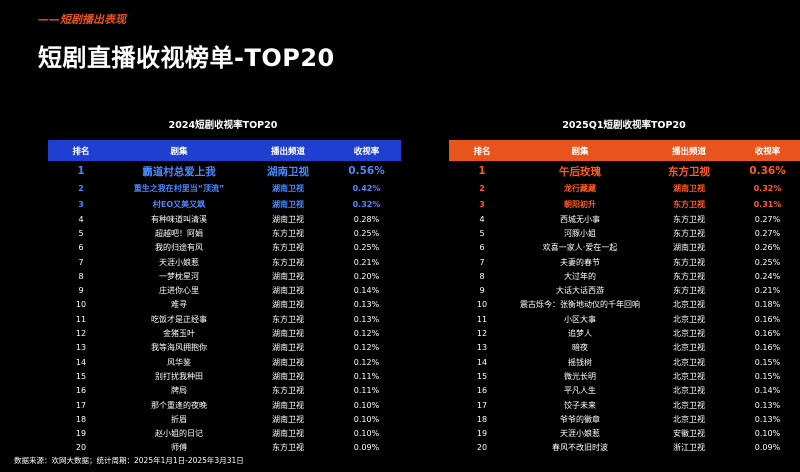  I want to click on table-row: 12 追梦人 北京卫视 0.16%, so click(624, 333).